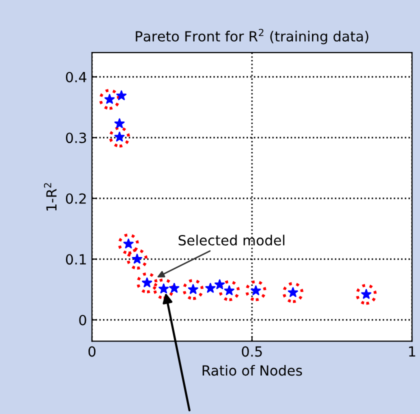 The height and width of the screenshot is (414, 420). What do you see at coordinates (76, 259) in the screenshot?
I see `y-tick-label: 0.1` at bounding box center [76, 259].